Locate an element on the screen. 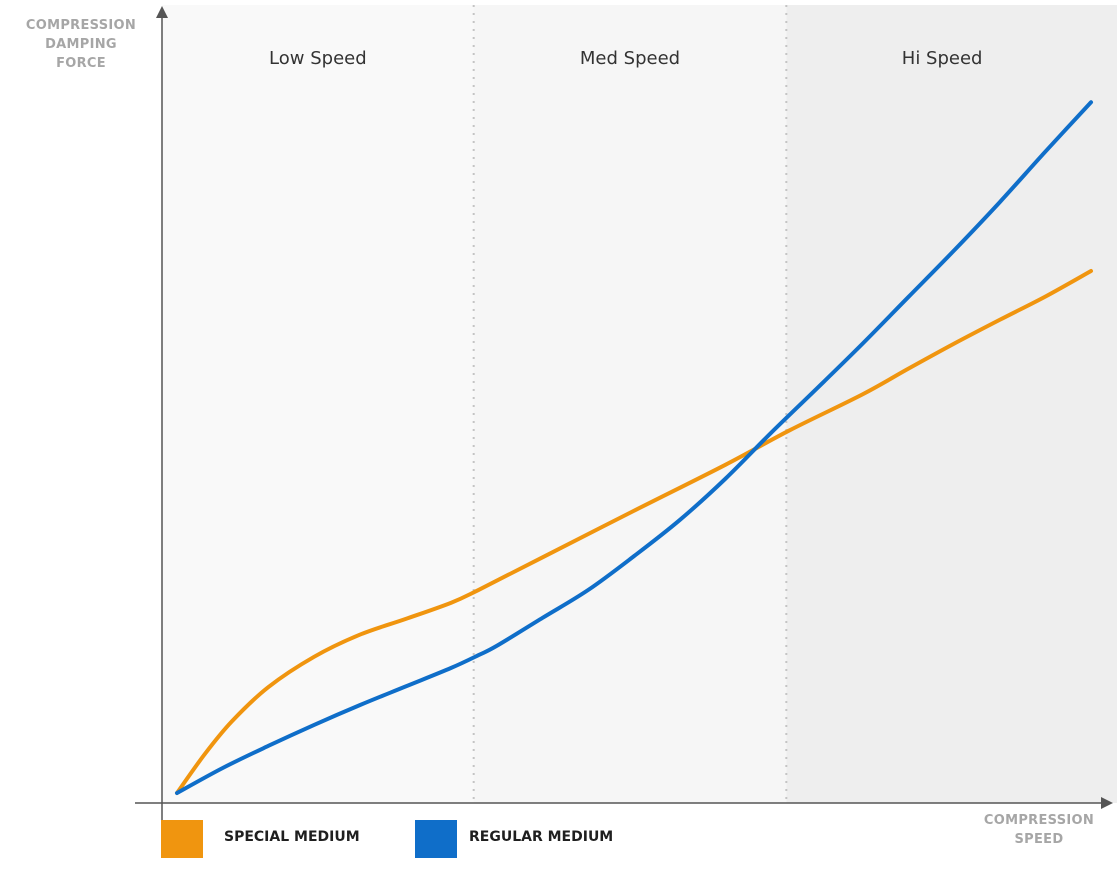 The image size is (1117, 885). y-axis-title-line-3: FORCE is located at coordinates (81, 63).